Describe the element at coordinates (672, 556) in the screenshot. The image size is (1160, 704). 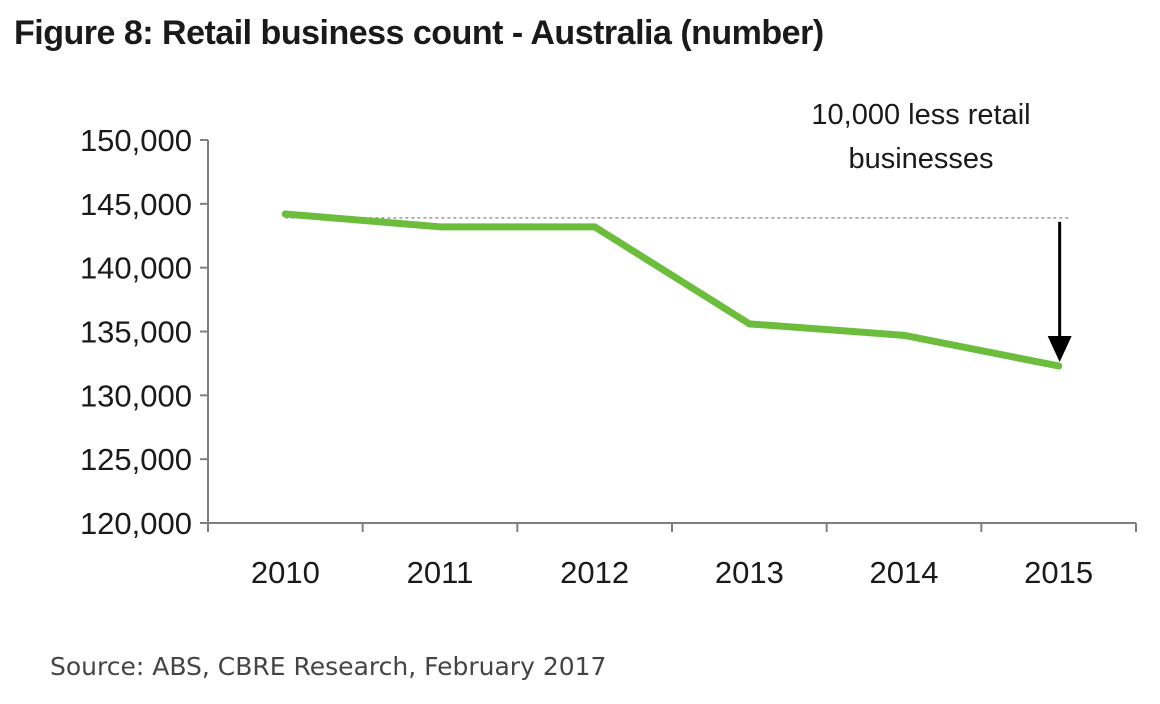
I see `x-axis: 2010 2011 2012 2013 2014 2015` at that location.